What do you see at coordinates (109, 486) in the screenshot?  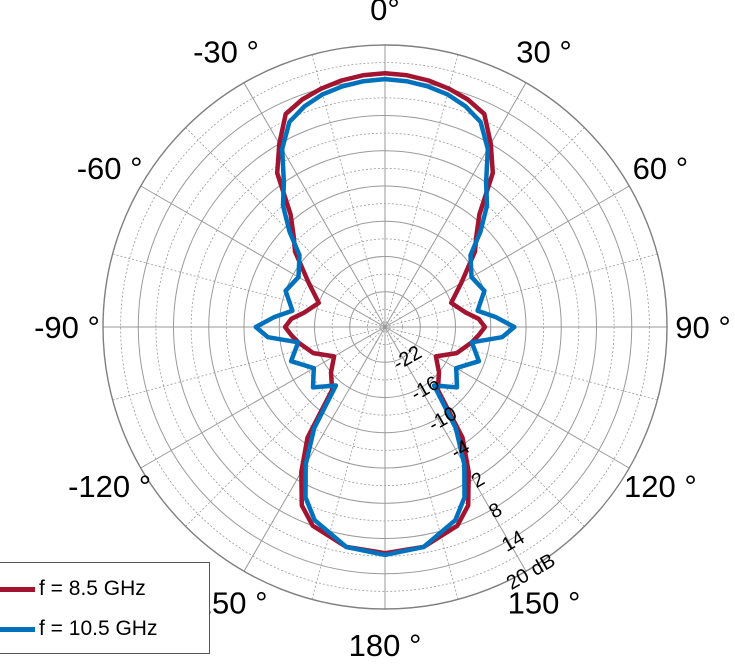 I see `theta-tick-label: -120 °` at bounding box center [109, 486].